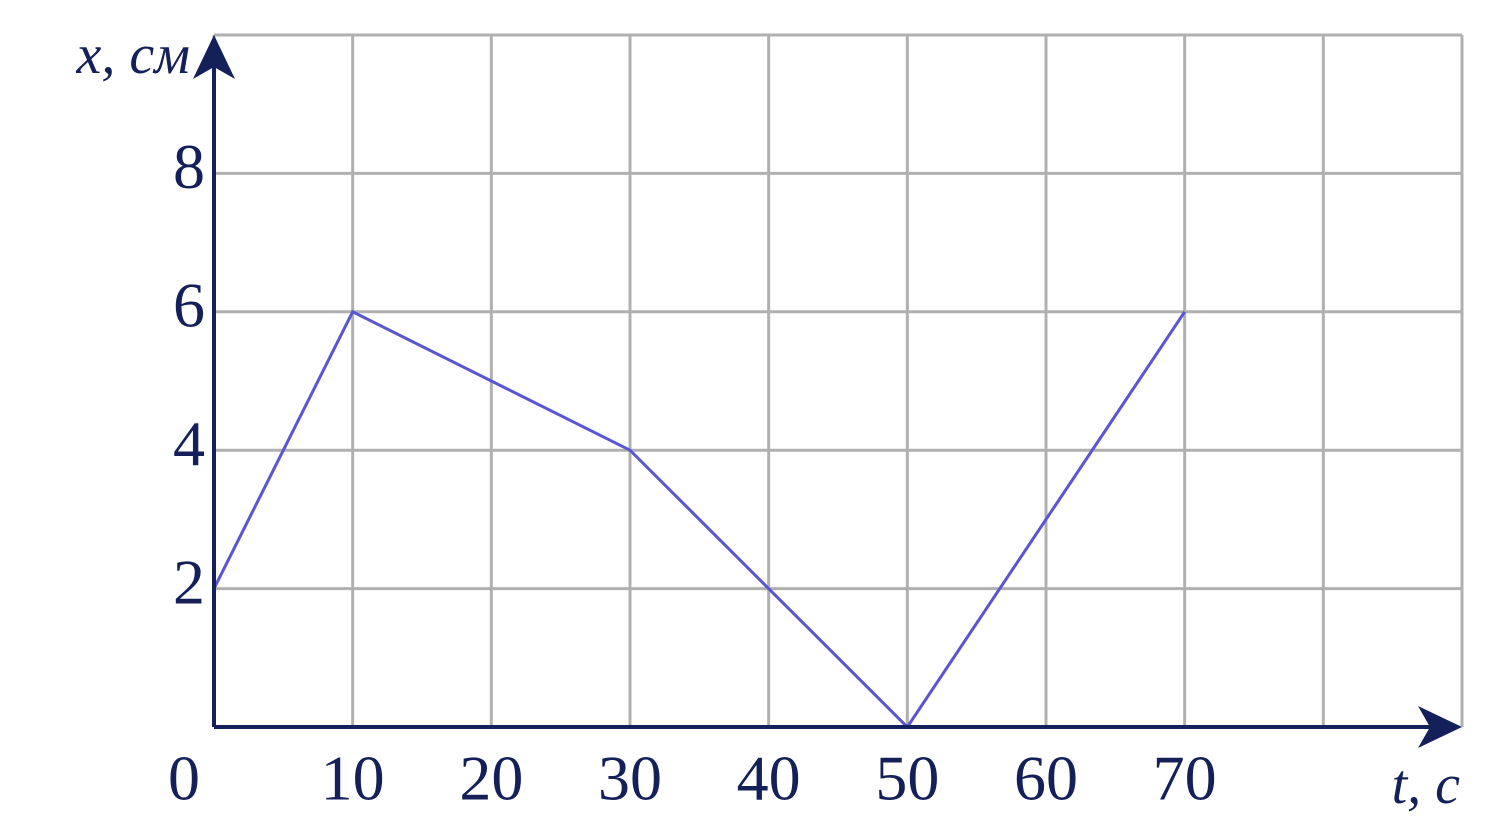  Describe the element at coordinates (189, 304) in the screenshot. I see `y-tick-label: 6` at that location.